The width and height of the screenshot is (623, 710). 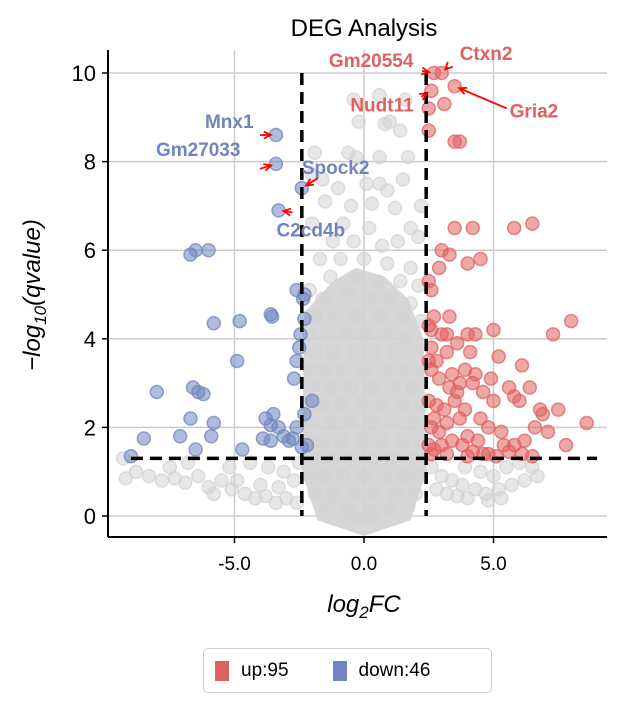 What do you see at coordinates (364, 564) in the screenshot?
I see `x-tick-label: 0.0` at bounding box center [364, 564].